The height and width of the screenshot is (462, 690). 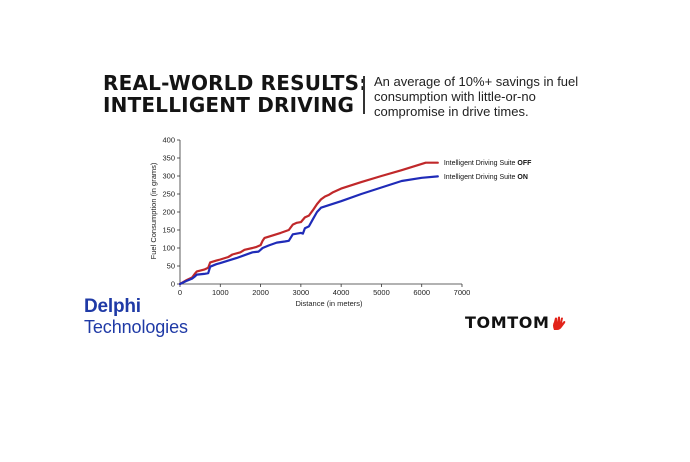 What do you see at coordinates (364, 95) in the screenshot?
I see `headline-divider` at bounding box center [364, 95].